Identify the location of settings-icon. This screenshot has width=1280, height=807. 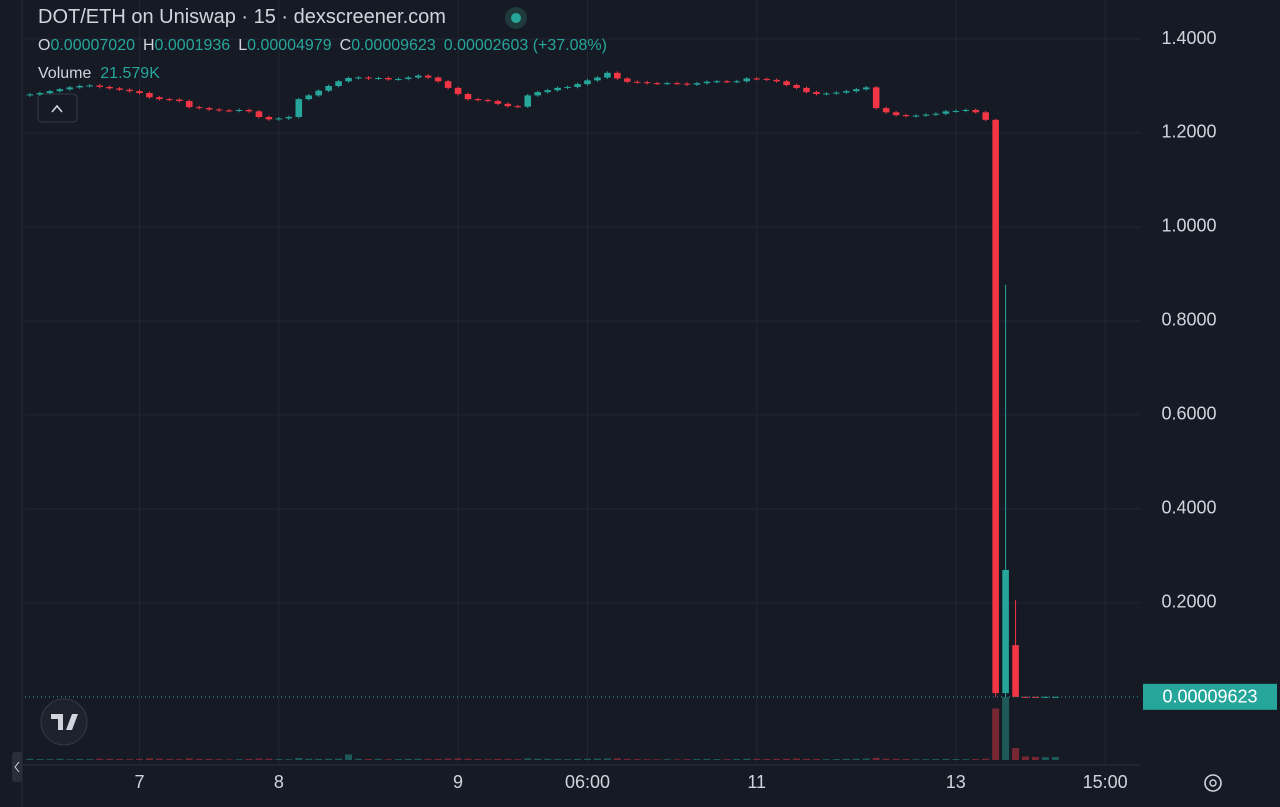
(1213, 783).